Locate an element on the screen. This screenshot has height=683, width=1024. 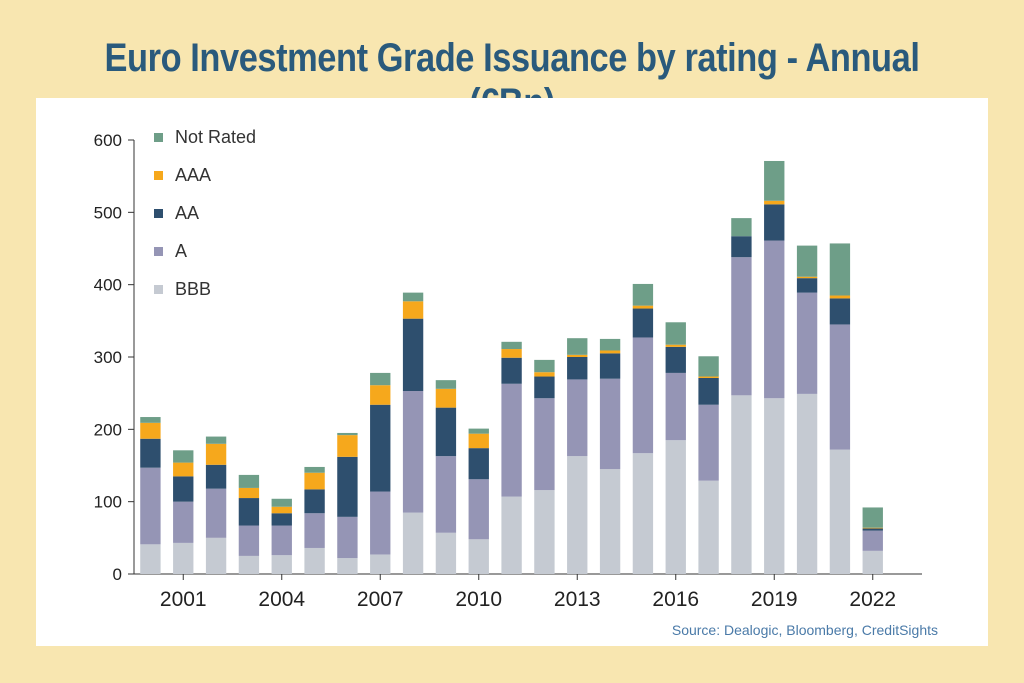
bar-aa-2015 is located at coordinates (643, 323).